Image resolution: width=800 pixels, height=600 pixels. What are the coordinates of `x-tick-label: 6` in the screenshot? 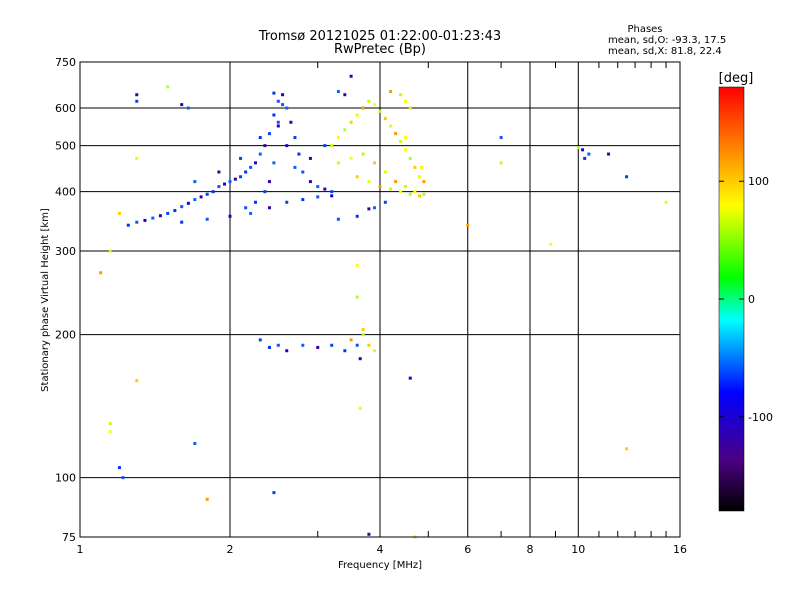 It's located at (467, 549).